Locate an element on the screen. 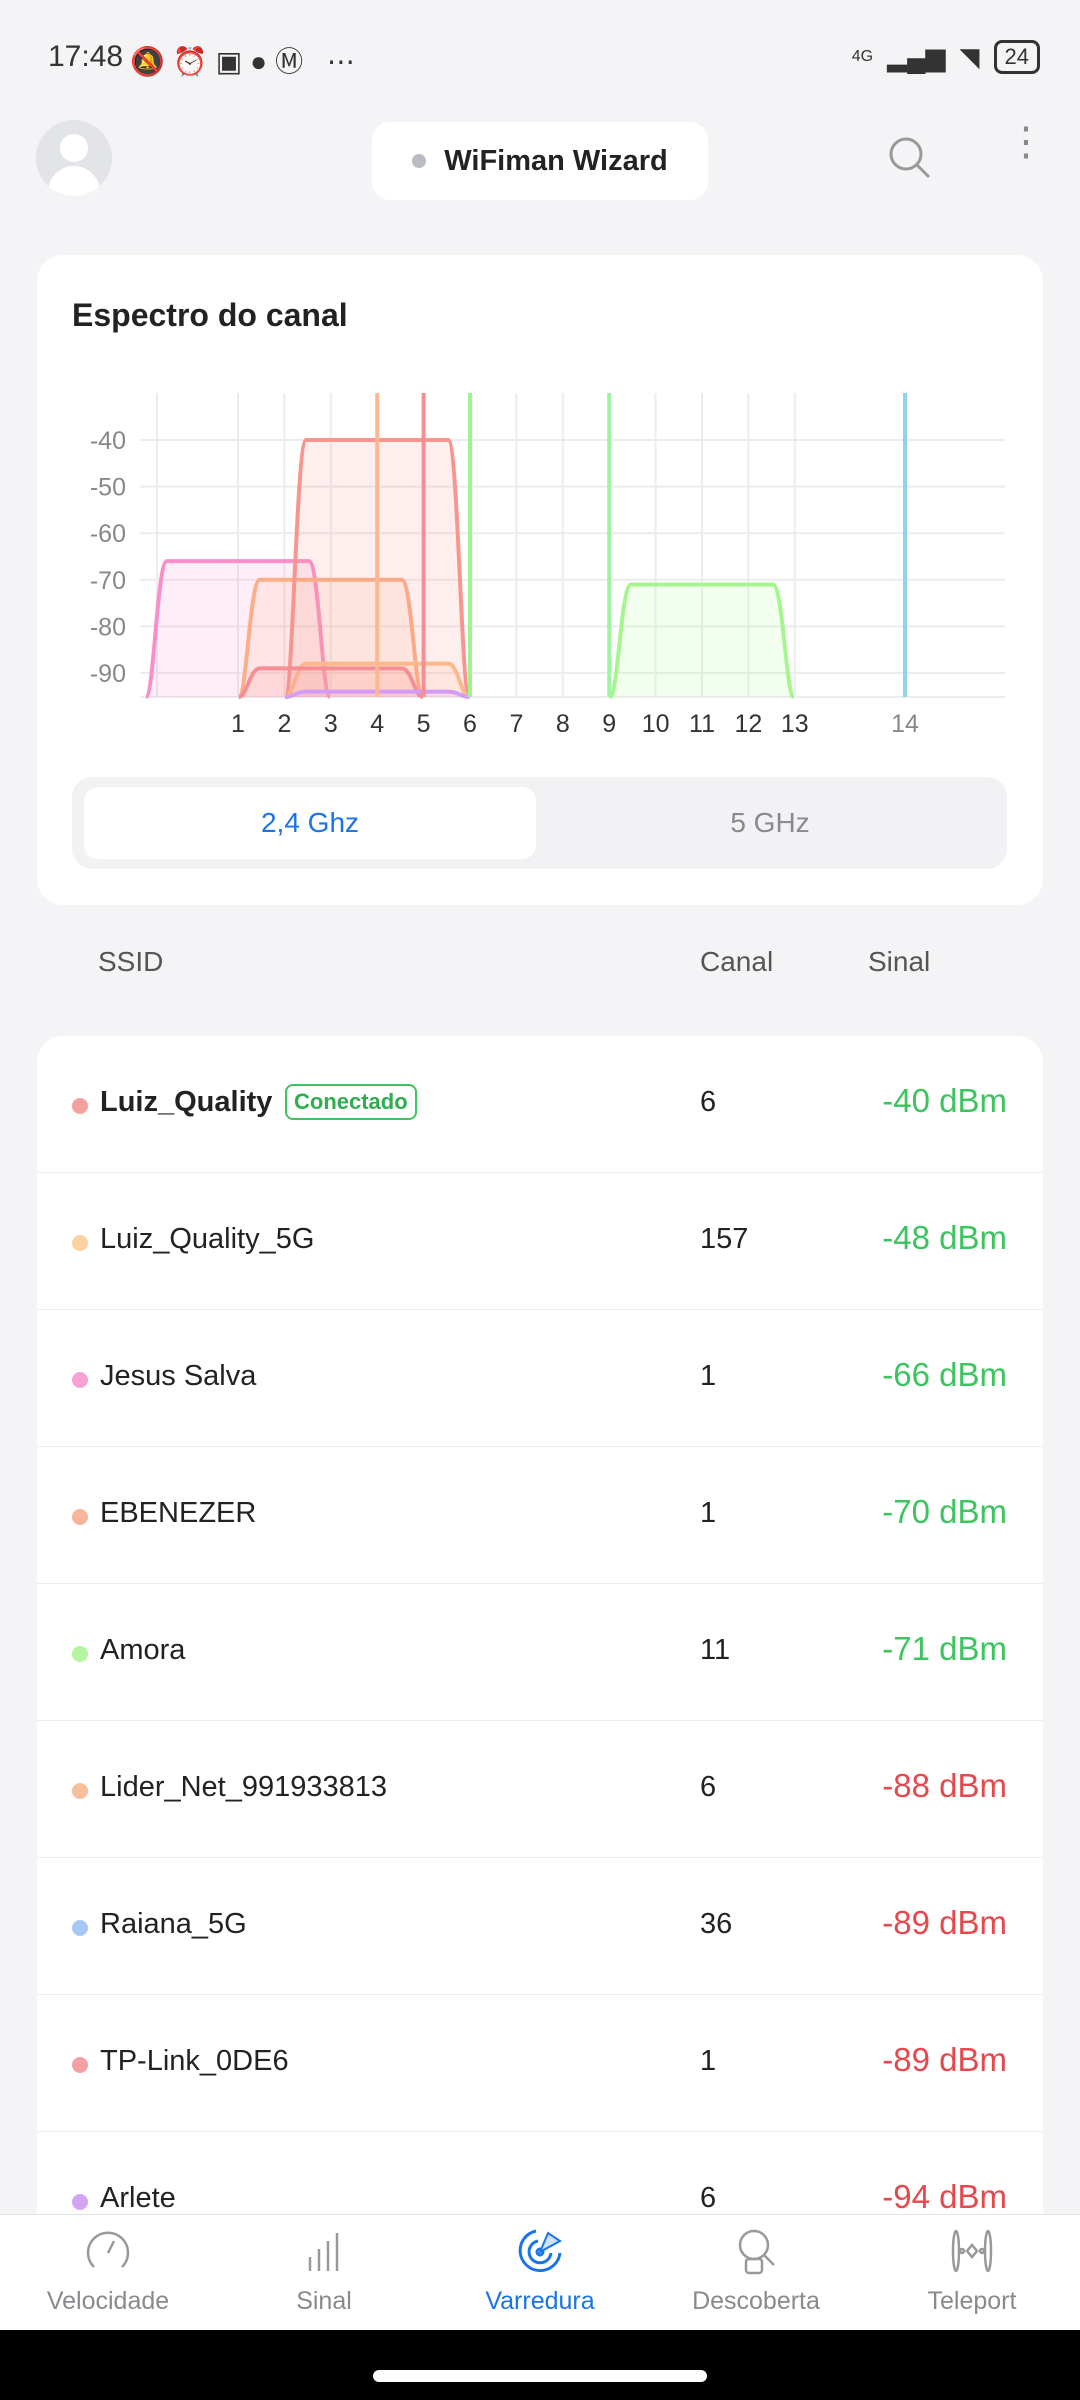  col-channel: Canal is located at coordinates (737, 961).